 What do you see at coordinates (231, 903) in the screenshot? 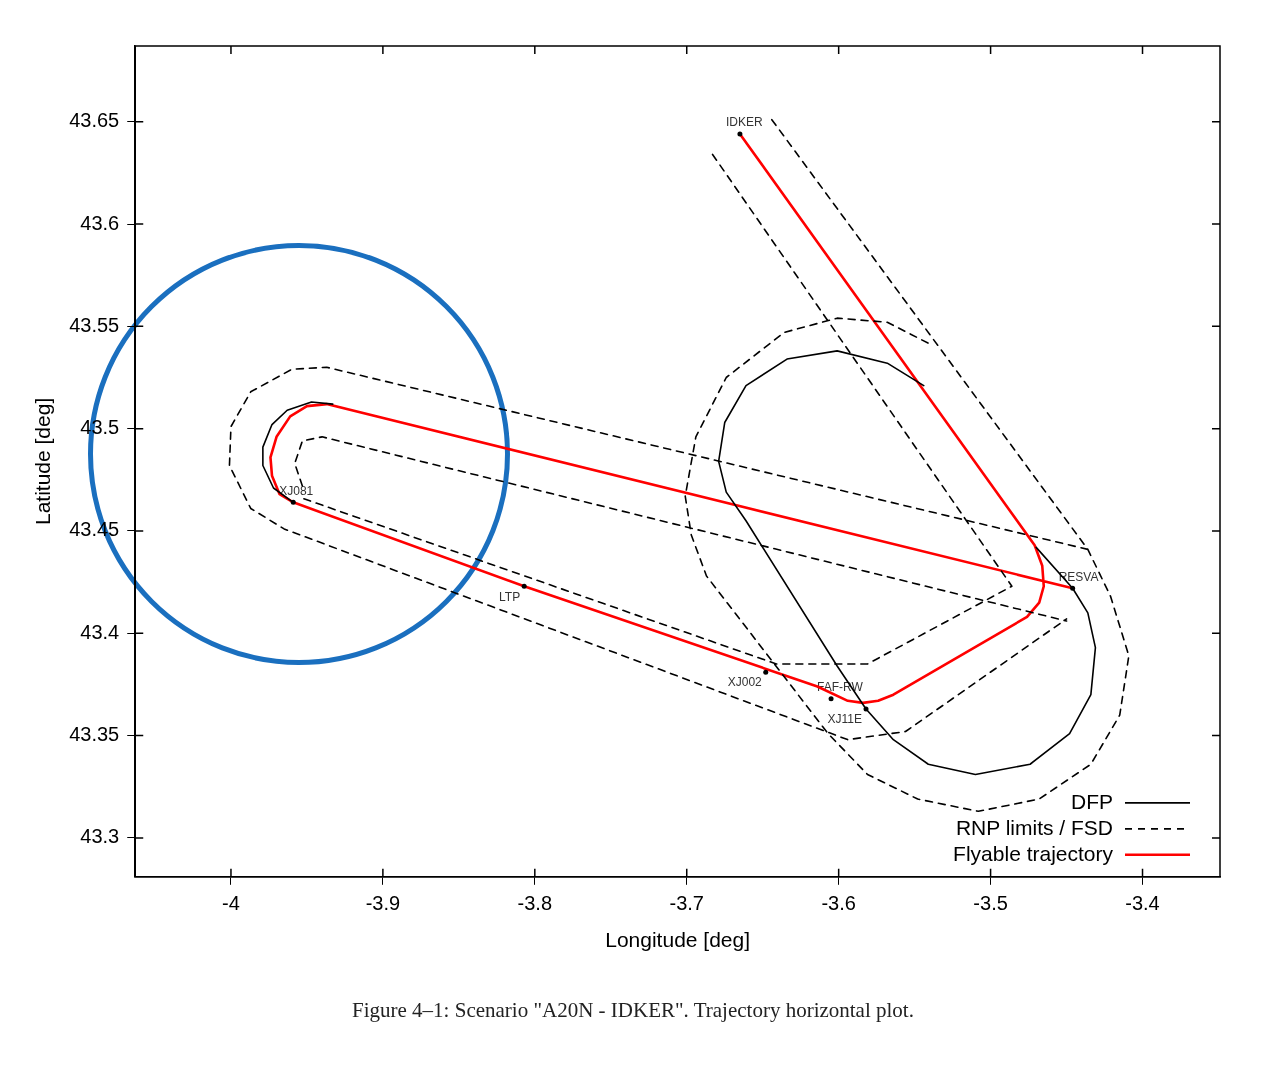
I see `x-tick-label: -4` at bounding box center [231, 903].